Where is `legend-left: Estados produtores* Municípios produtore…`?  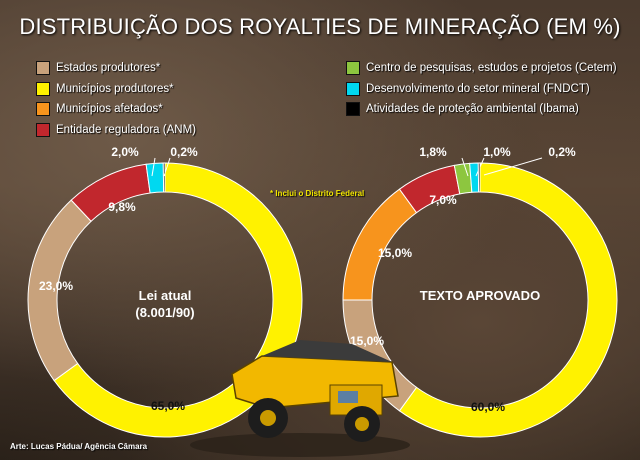 legend-left: Estados produtores* Municípios produtore… is located at coordinates (116, 99).